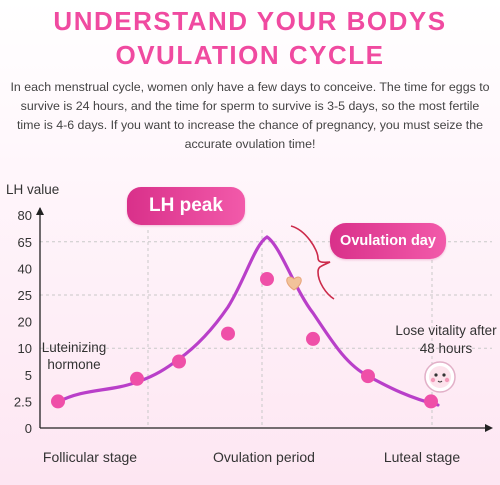  Describe the element at coordinates (28, 428) in the screenshot. I see `y-tick-label: 0` at that location.